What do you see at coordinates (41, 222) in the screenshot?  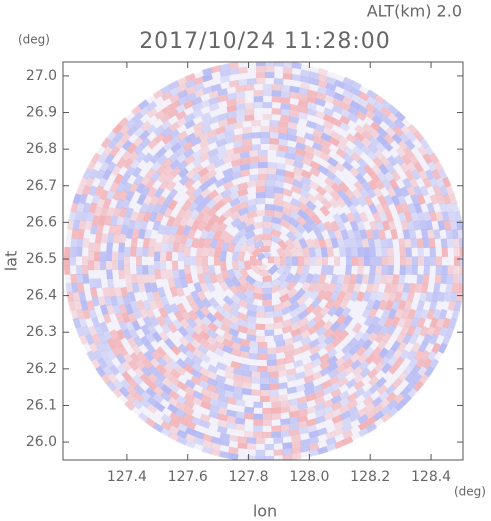 I see `y-tick-label: 26.6` at bounding box center [41, 222].